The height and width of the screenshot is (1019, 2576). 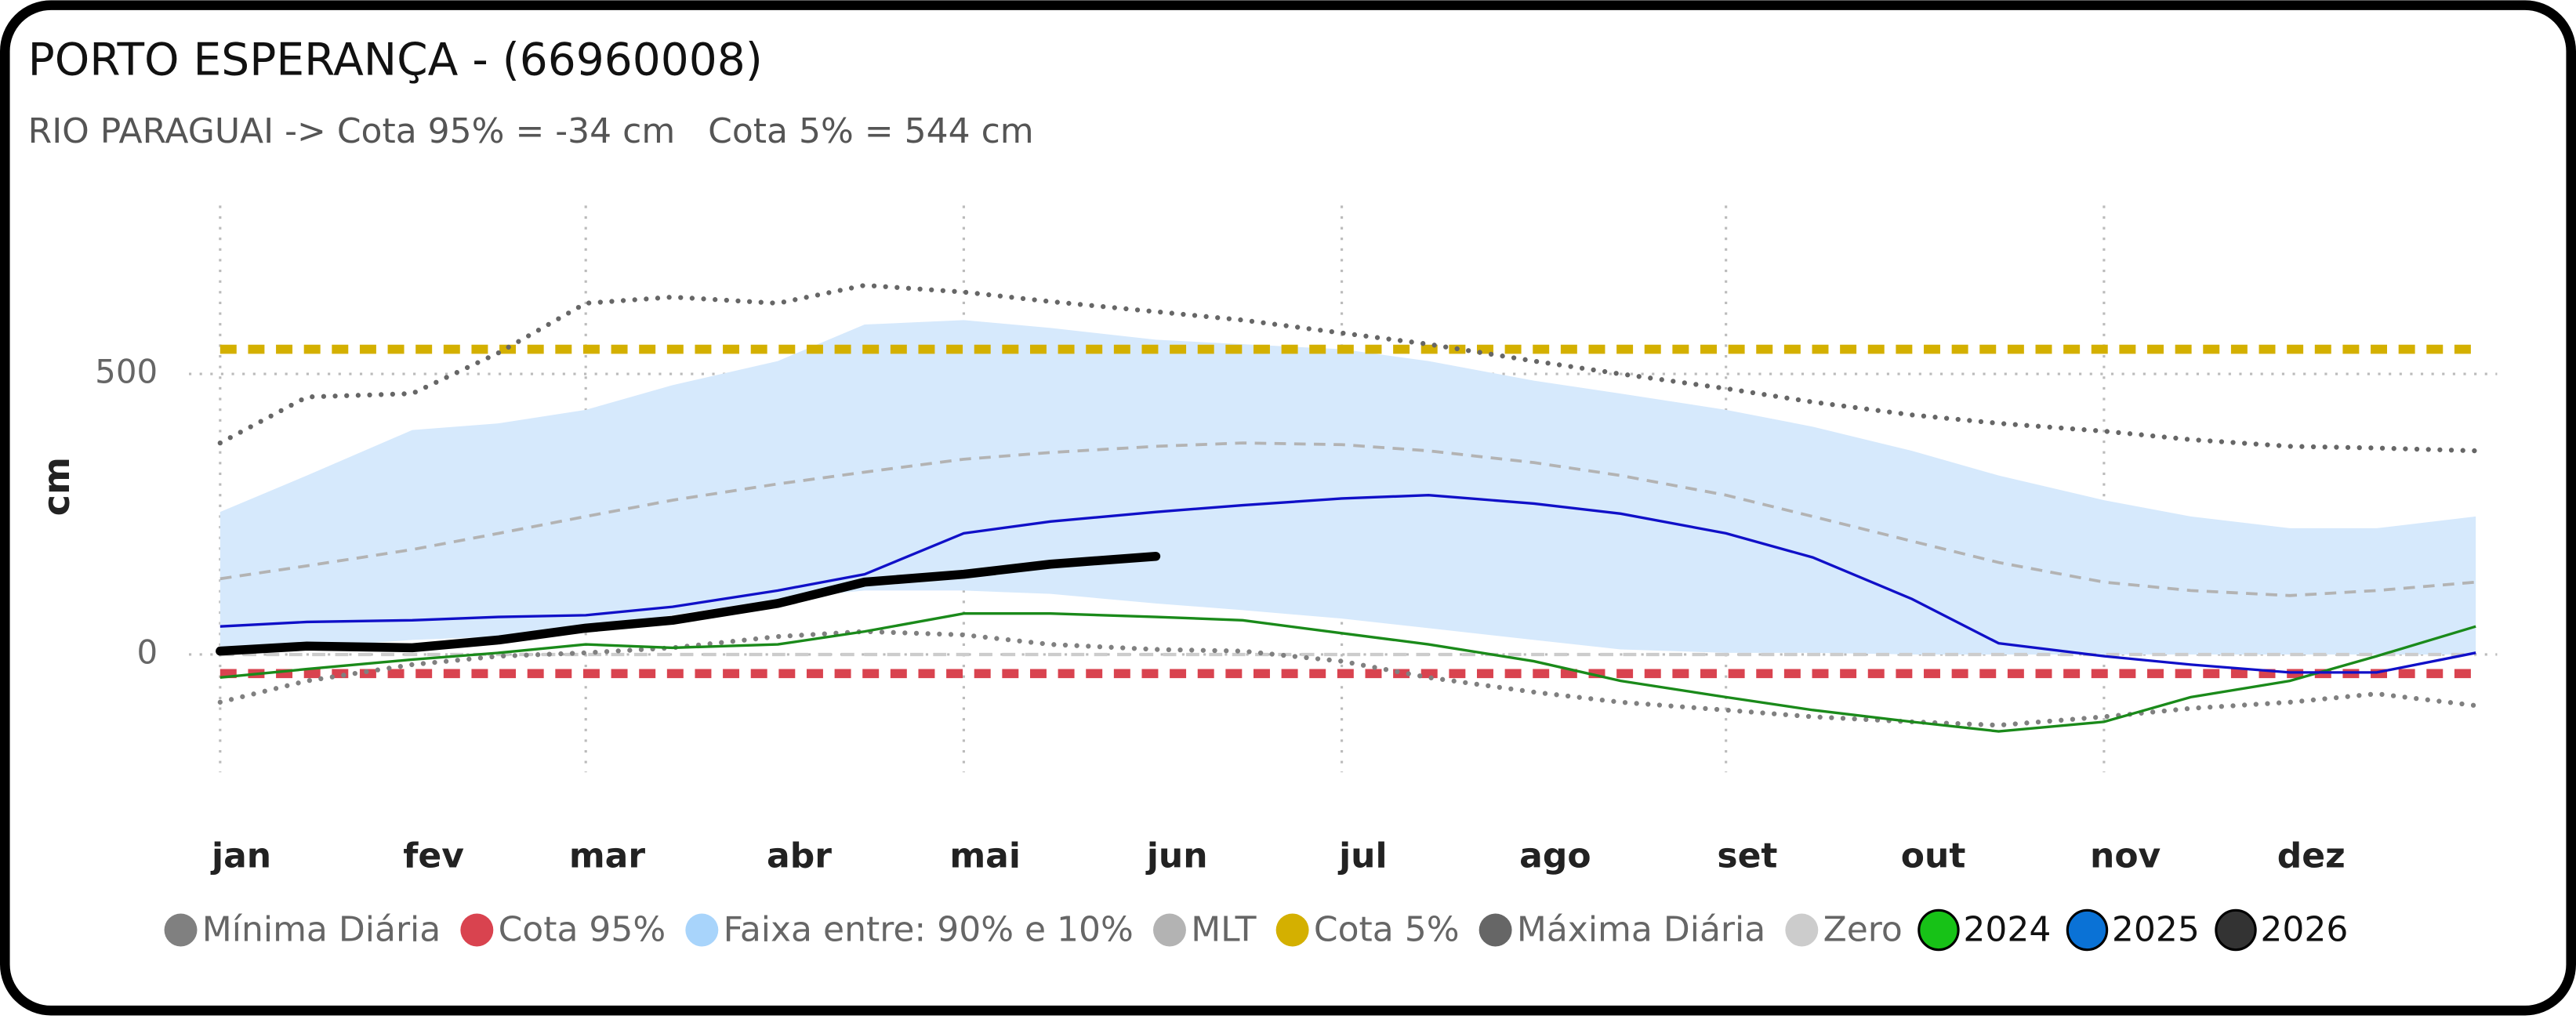 I want to click on x-tick-label: mai, so click(x=985, y=856).